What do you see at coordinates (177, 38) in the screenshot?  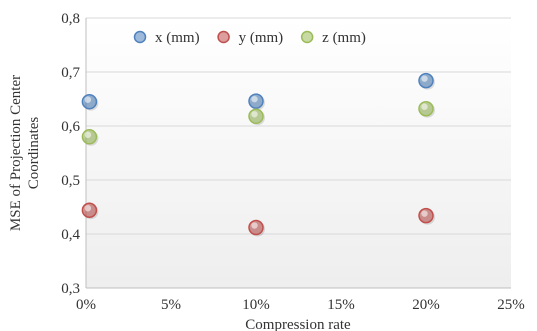 I see `legend-label: x (mm)` at bounding box center [177, 38].